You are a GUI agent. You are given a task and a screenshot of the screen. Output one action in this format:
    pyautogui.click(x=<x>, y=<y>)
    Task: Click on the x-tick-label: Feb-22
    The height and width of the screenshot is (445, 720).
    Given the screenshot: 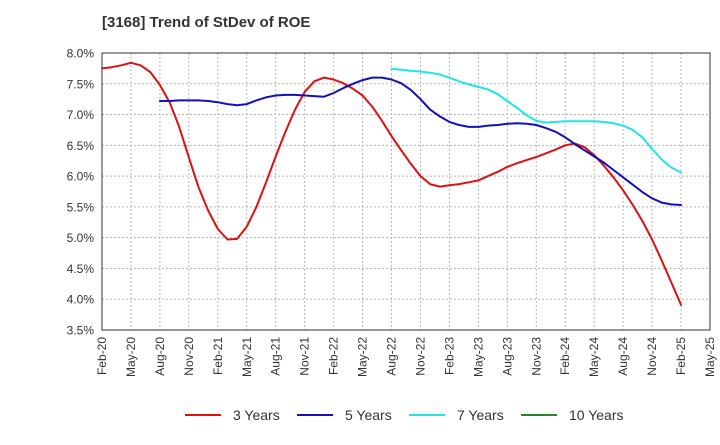 What is the action you would take?
    pyautogui.click(x=334, y=356)
    